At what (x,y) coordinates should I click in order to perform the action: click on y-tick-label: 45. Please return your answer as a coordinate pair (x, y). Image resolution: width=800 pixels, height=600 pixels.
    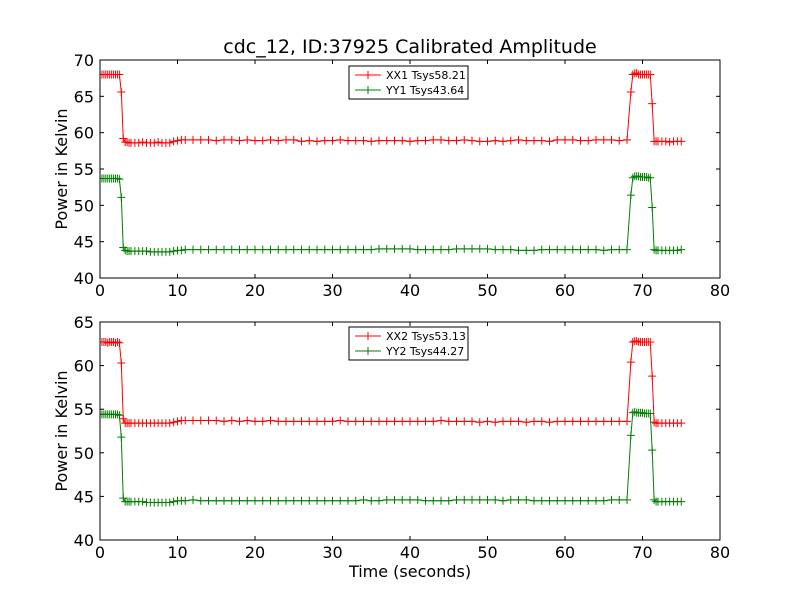
    Looking at the image, I should click on (84, 496).